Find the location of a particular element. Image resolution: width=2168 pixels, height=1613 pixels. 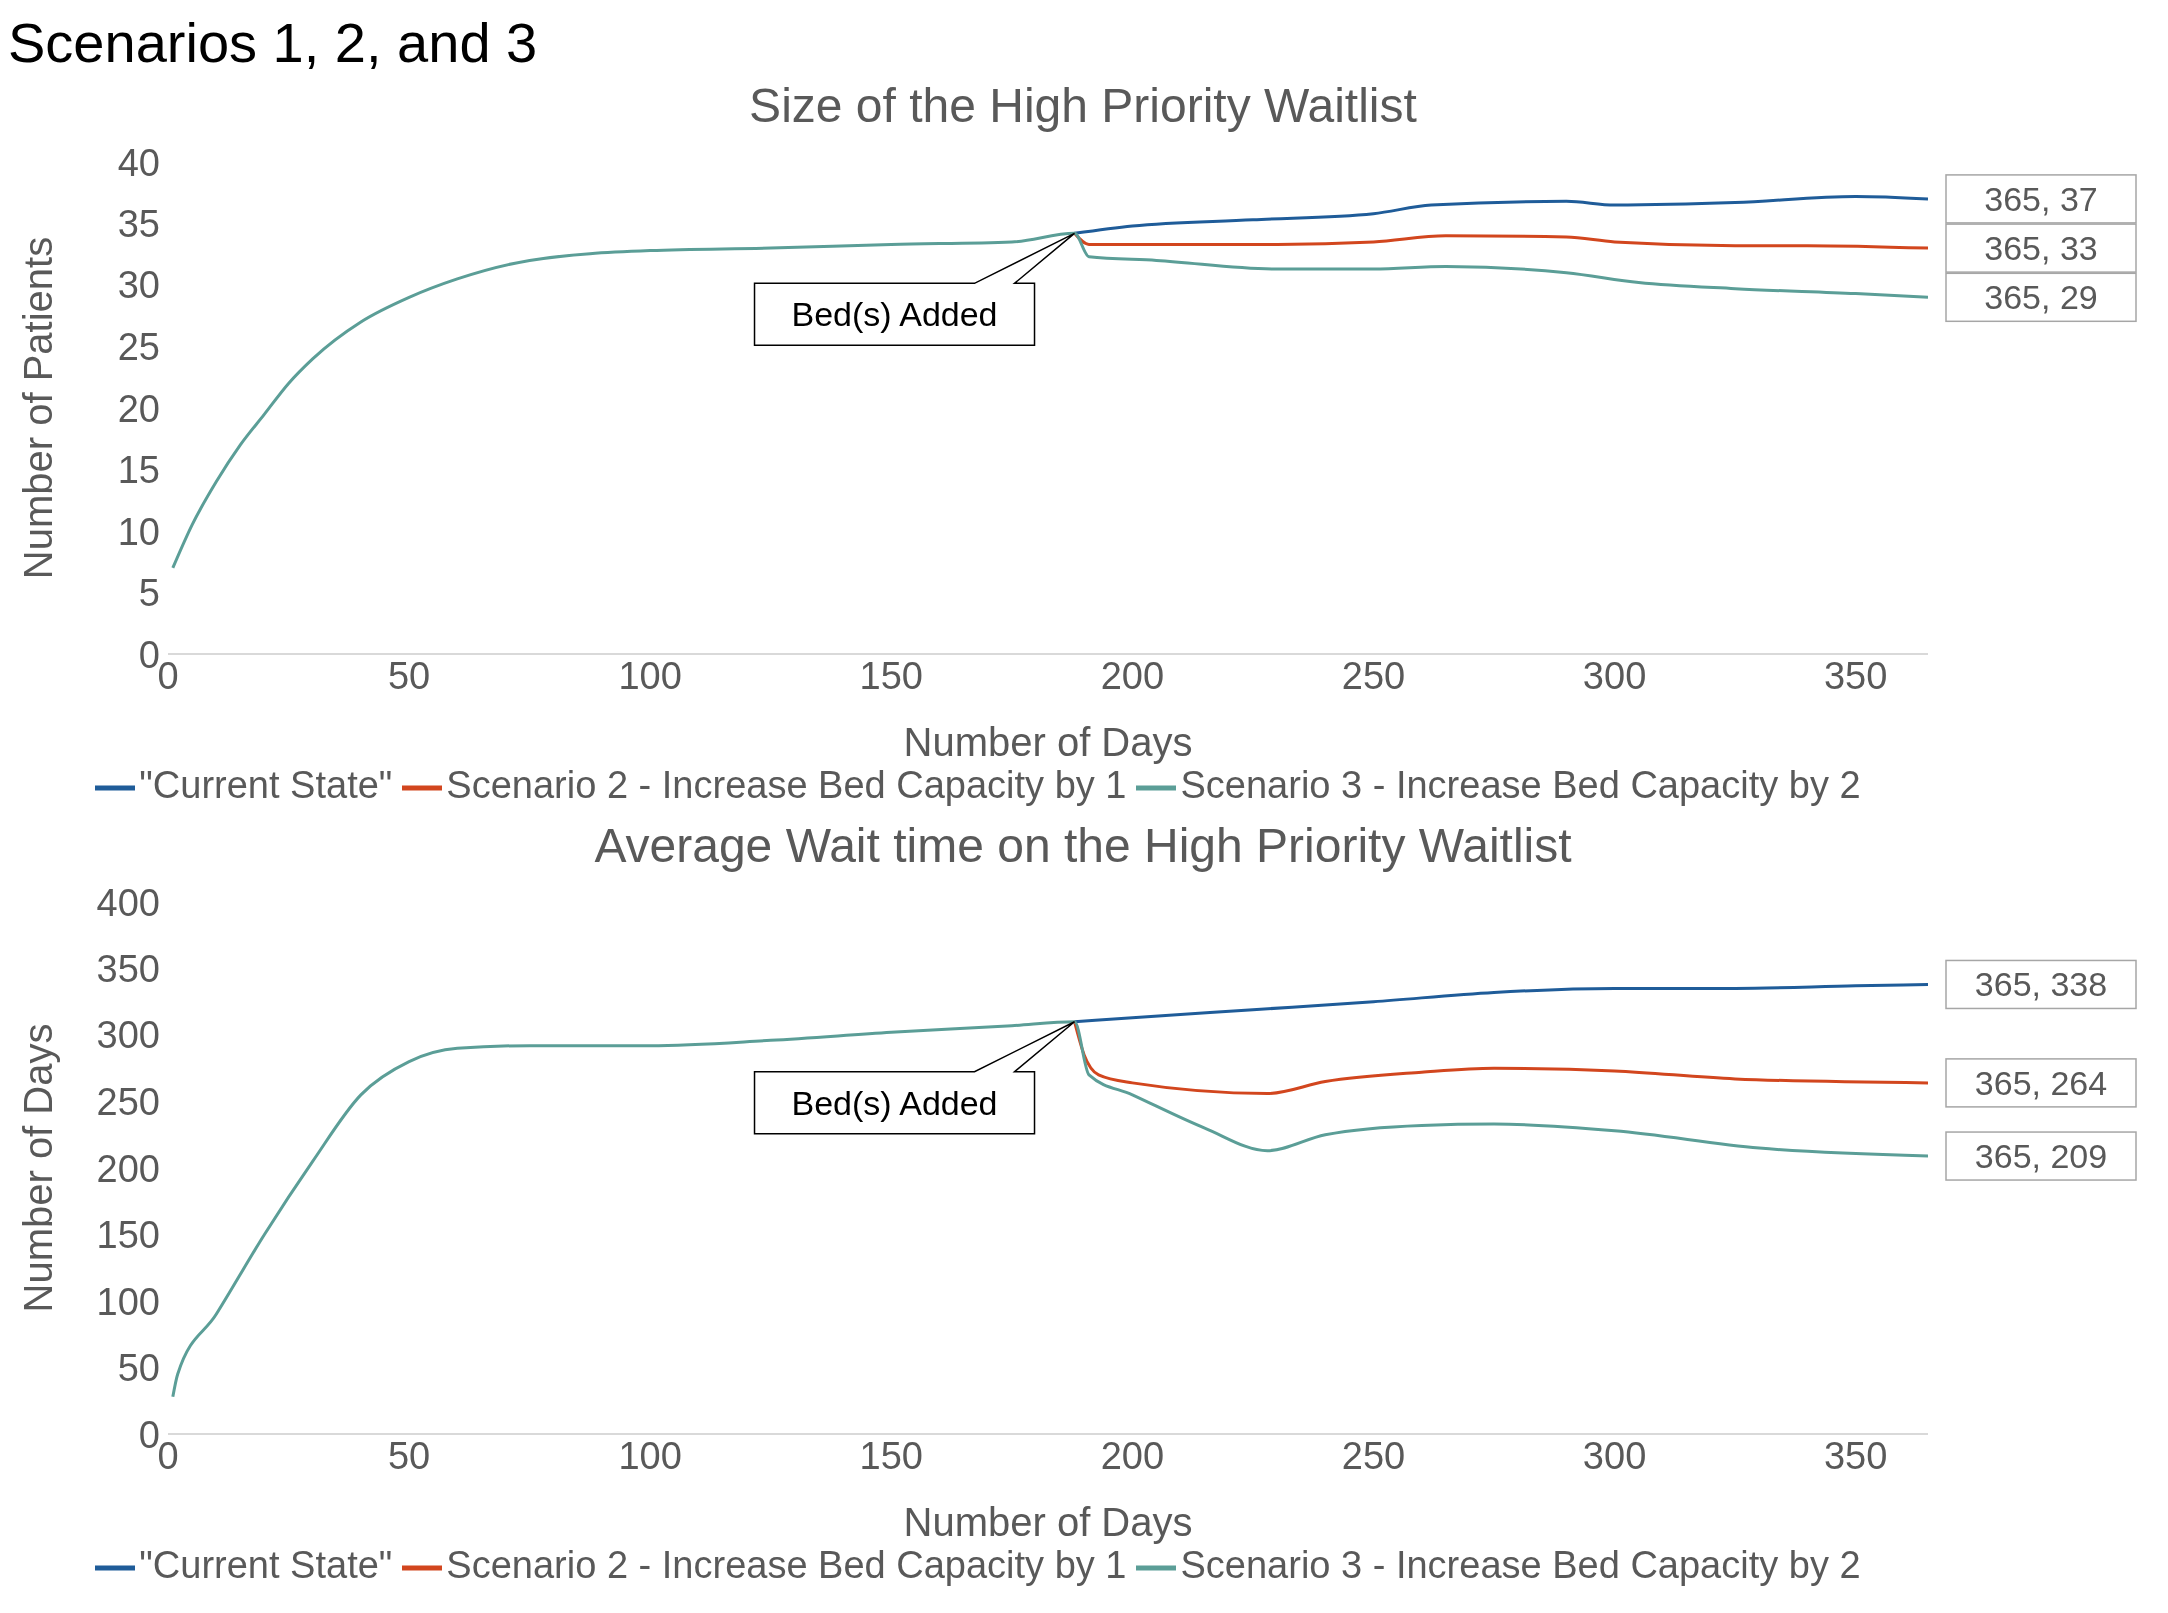

y-tick-label: 350 is located at coordinates (128, 968).